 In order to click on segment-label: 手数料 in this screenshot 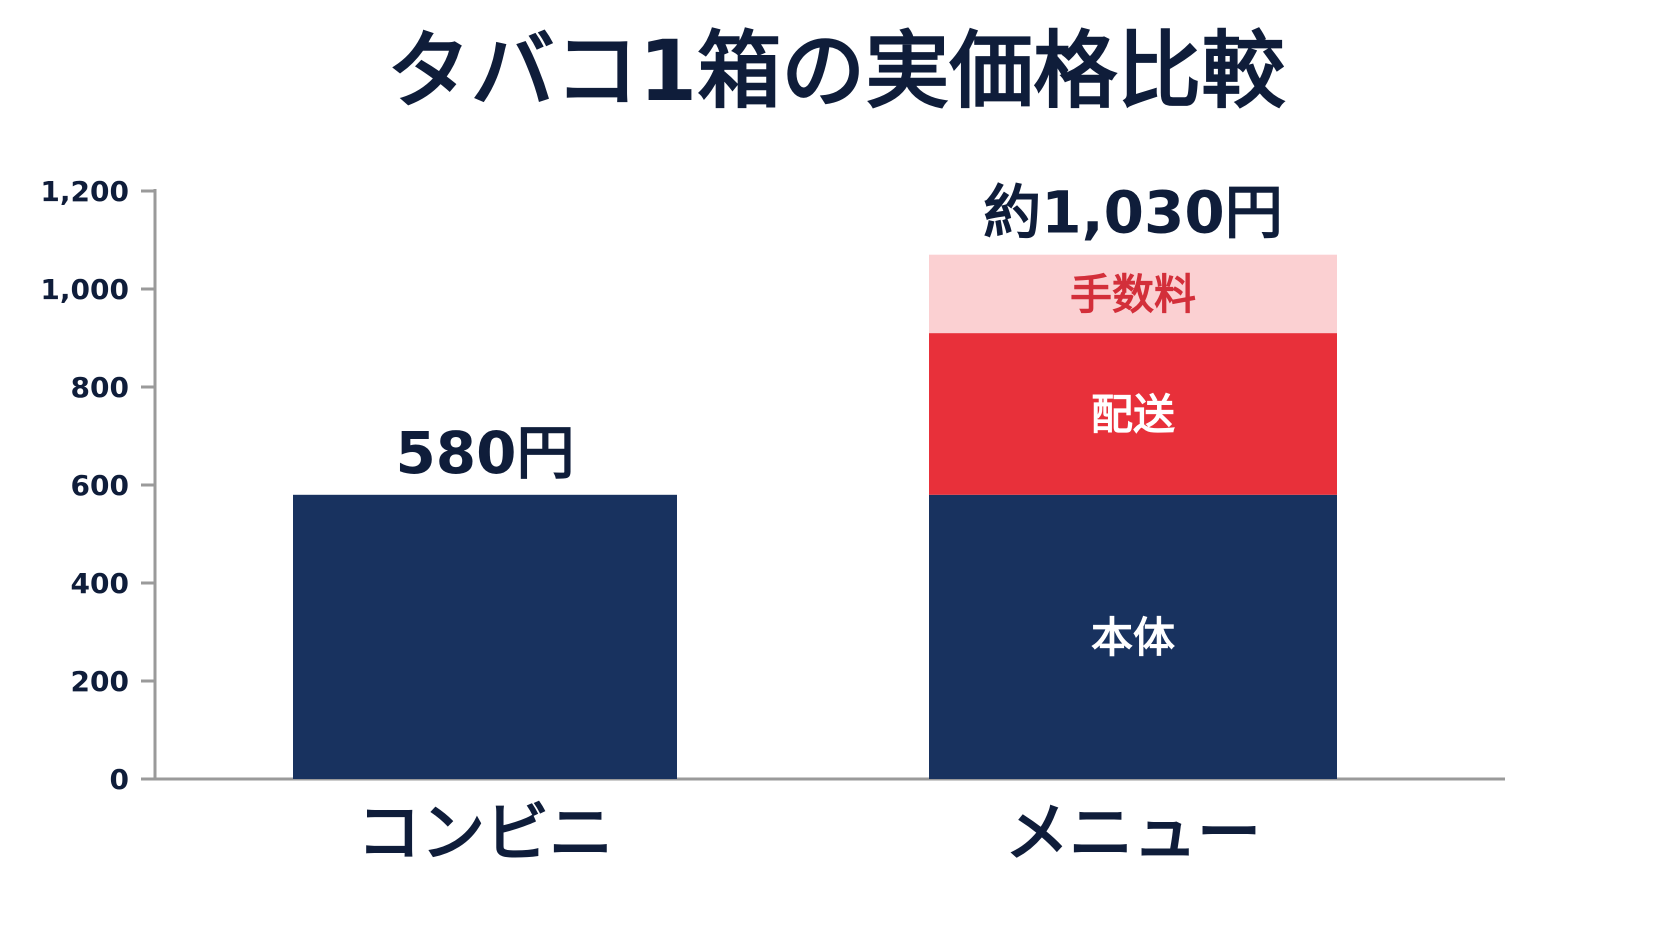, I will do `click(1133, 294)`.